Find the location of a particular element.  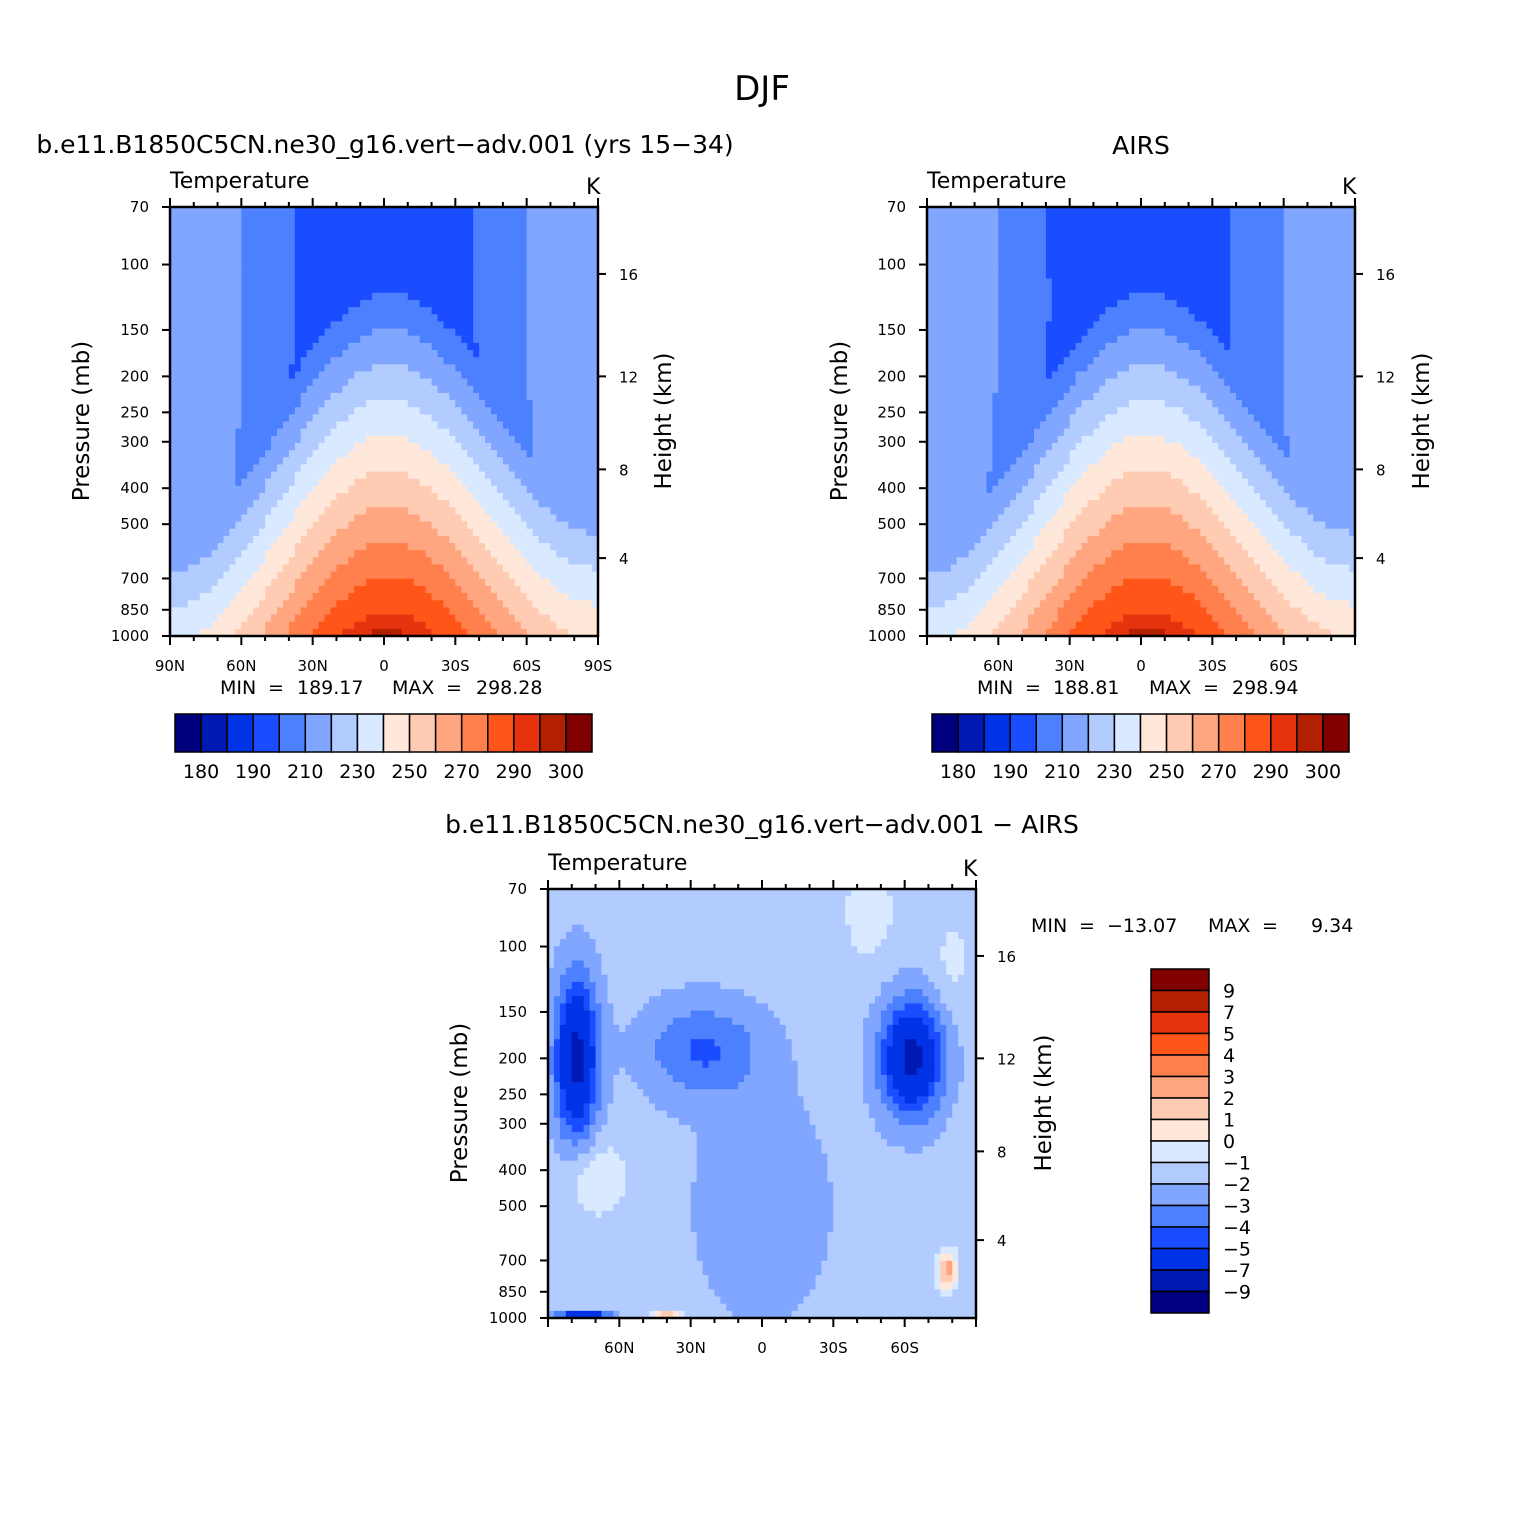

diff-colorbar-label: −7 is located at coordinates (1237, 1271).